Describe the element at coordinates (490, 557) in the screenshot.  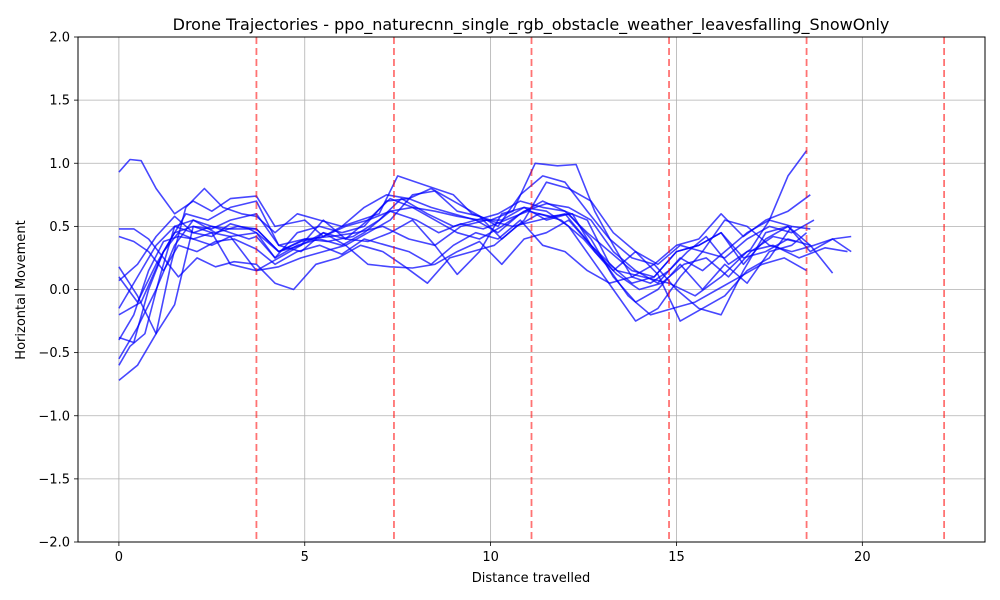
I see `x-tick-label: 10` at that location.